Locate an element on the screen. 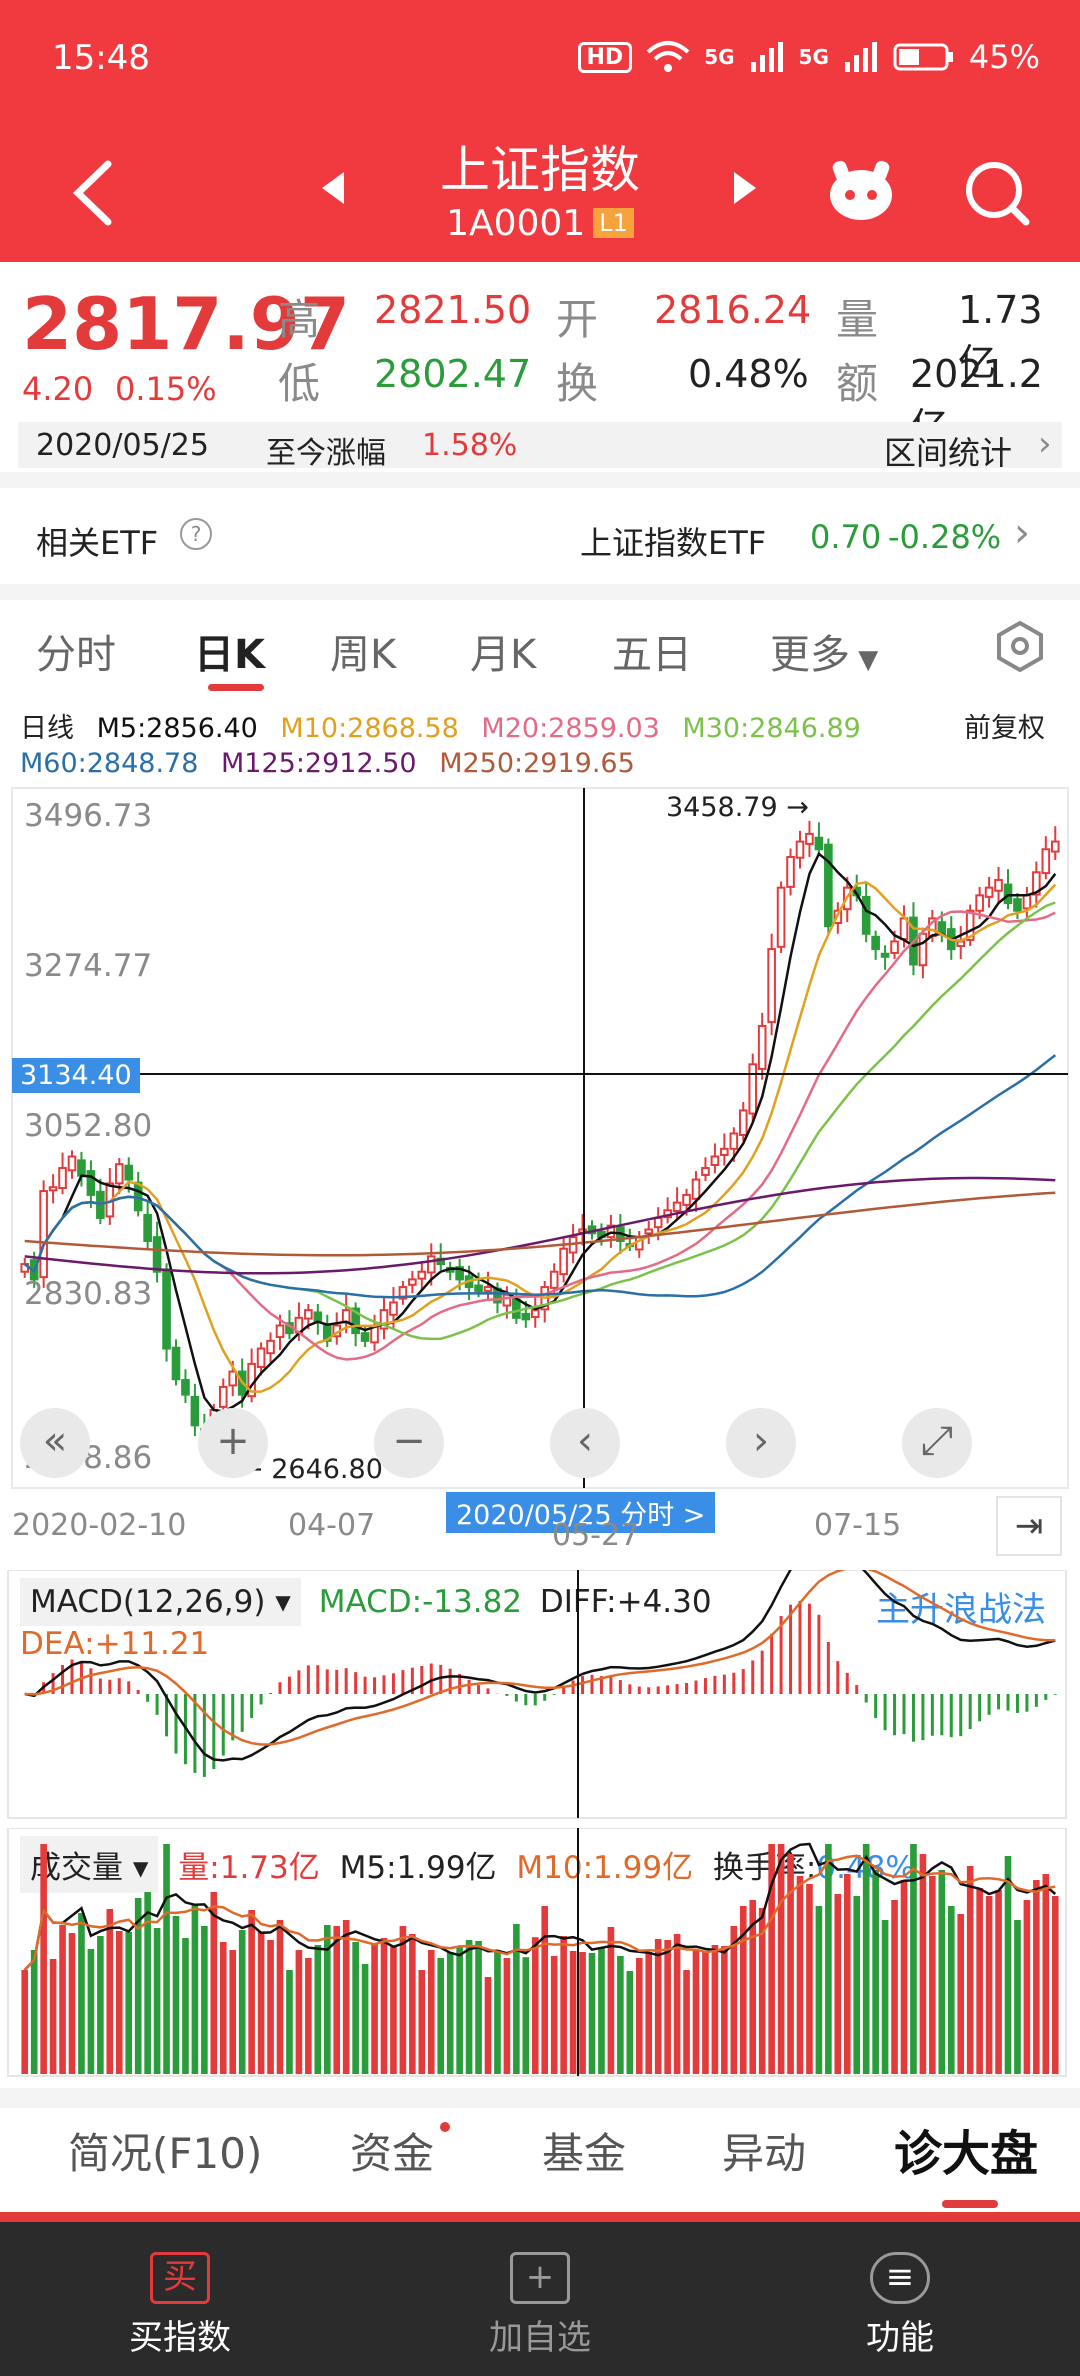 The width and height of the screenshot is (1080, 2376). macd-dropdown: MACD(12,26,9) ▾ is located at coordinates (160, 1602).